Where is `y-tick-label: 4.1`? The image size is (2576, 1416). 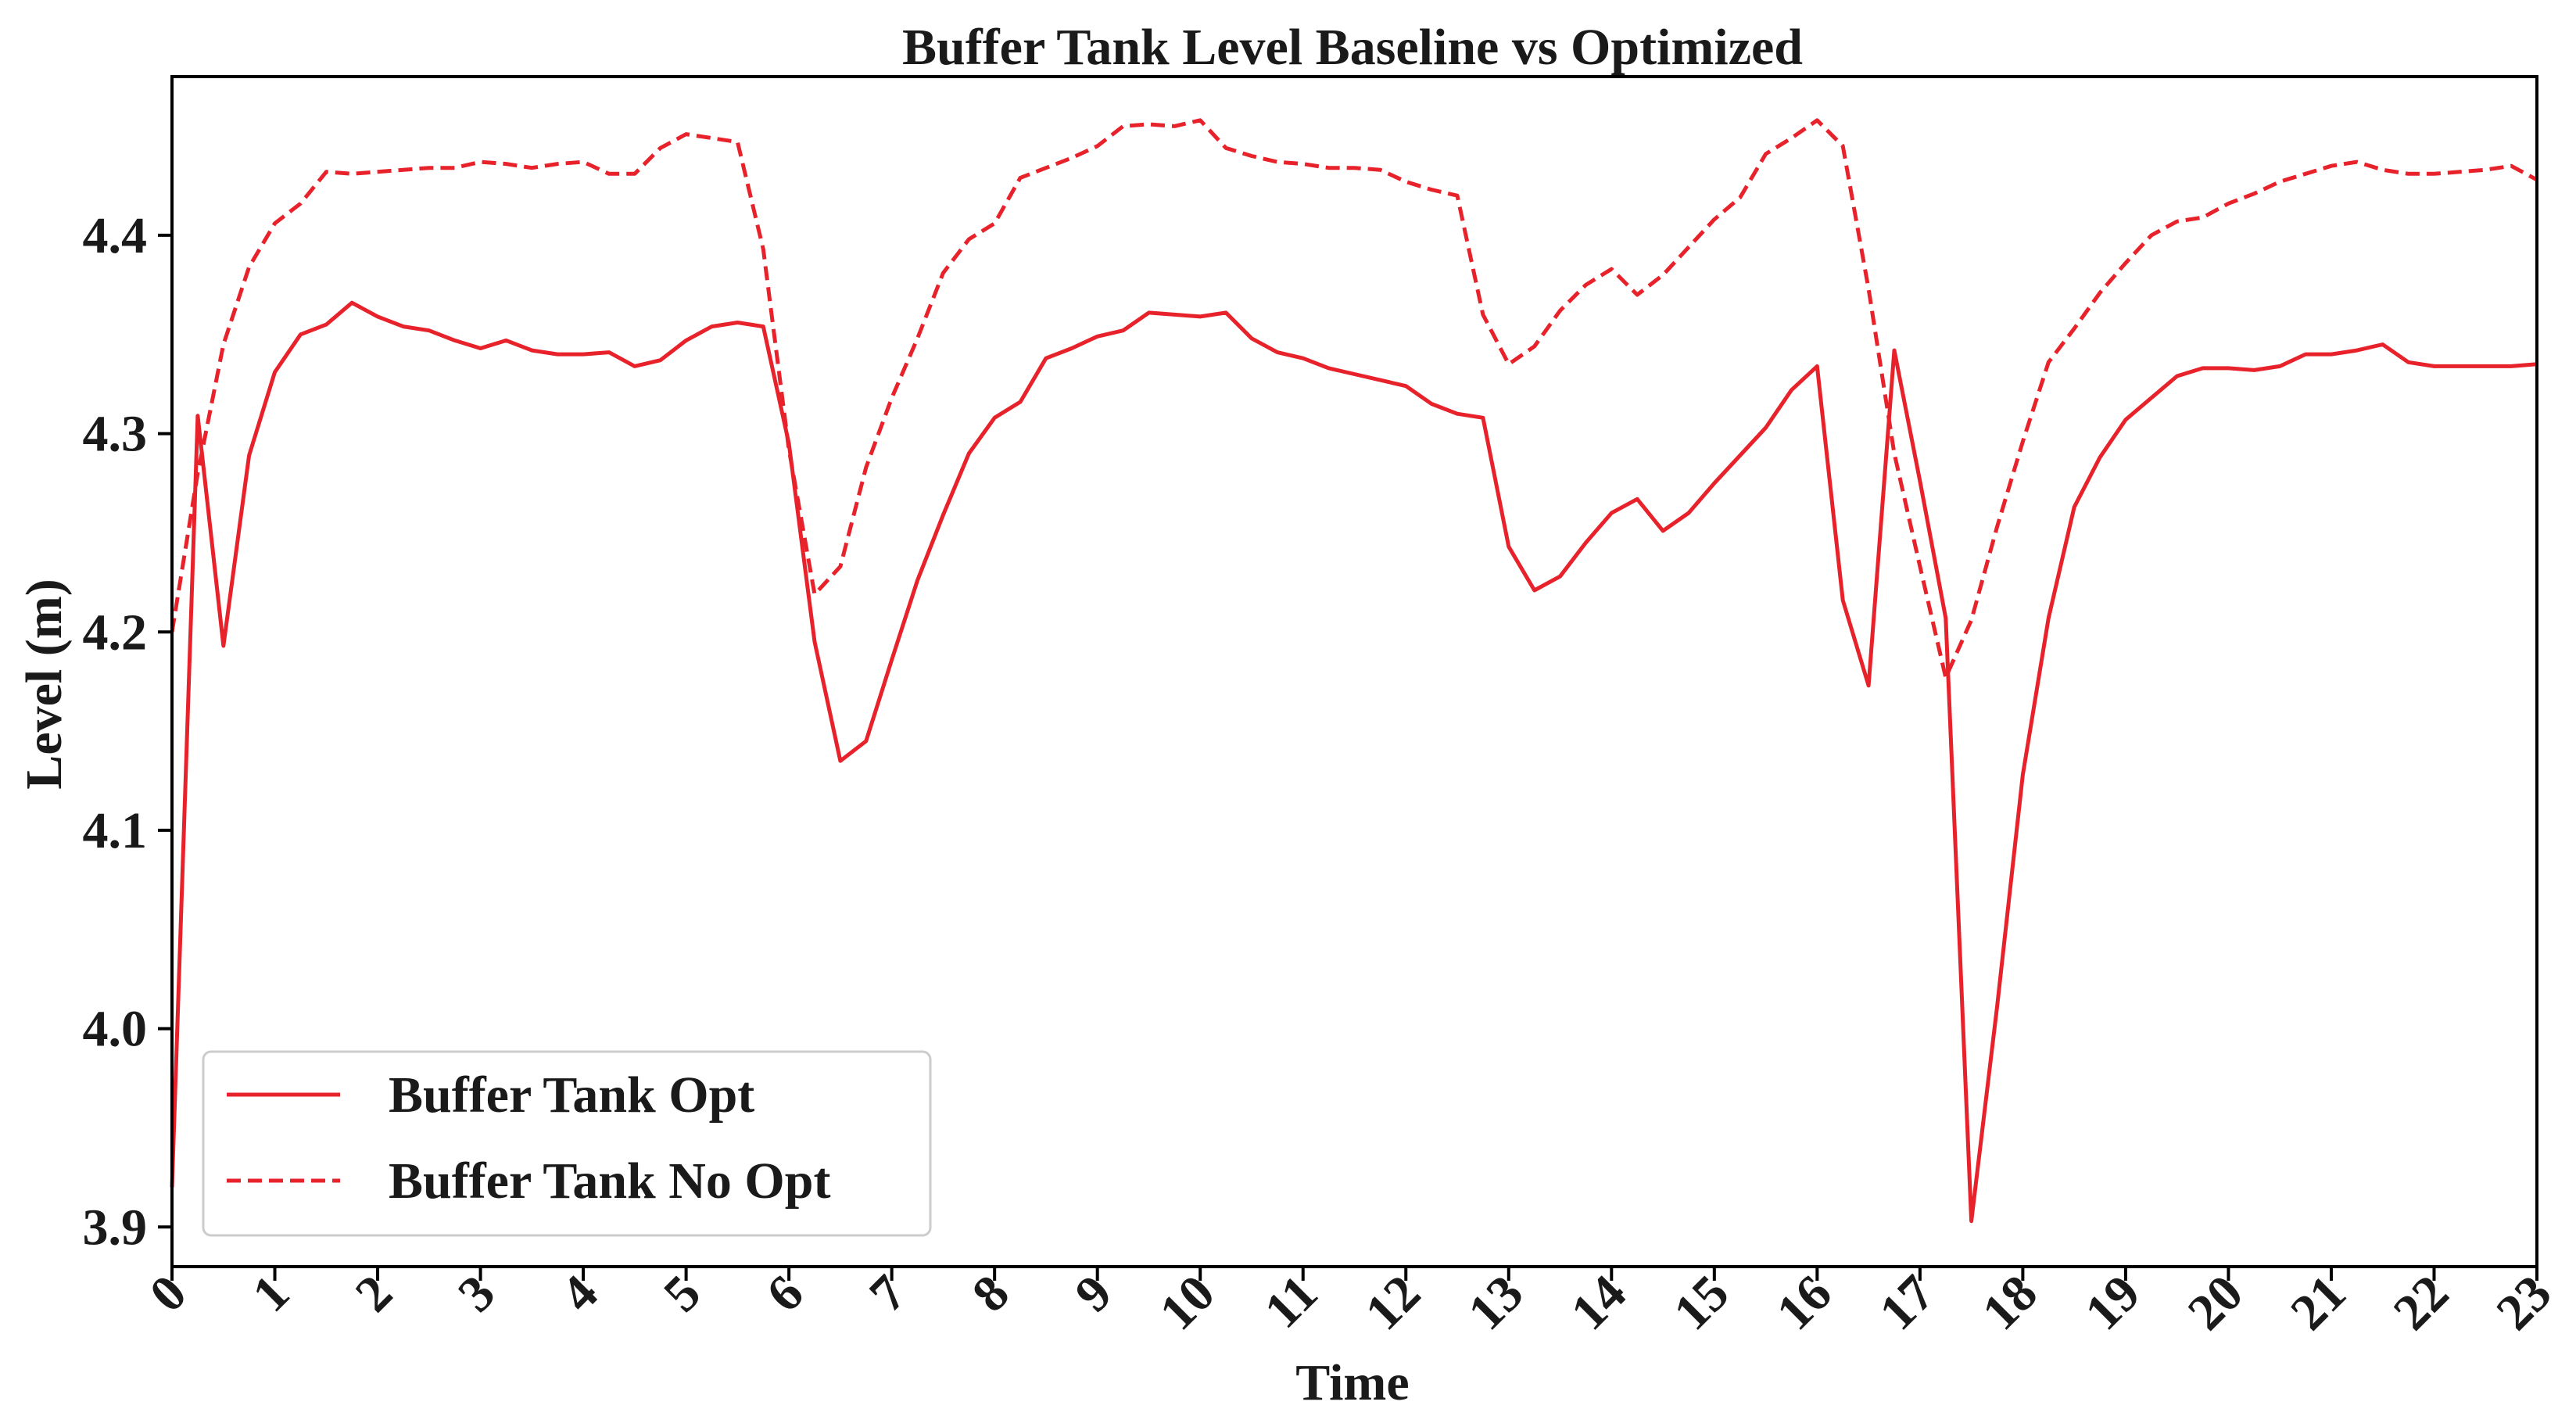
y-tick-label: 4.1 is located at coordinates (115, 831).